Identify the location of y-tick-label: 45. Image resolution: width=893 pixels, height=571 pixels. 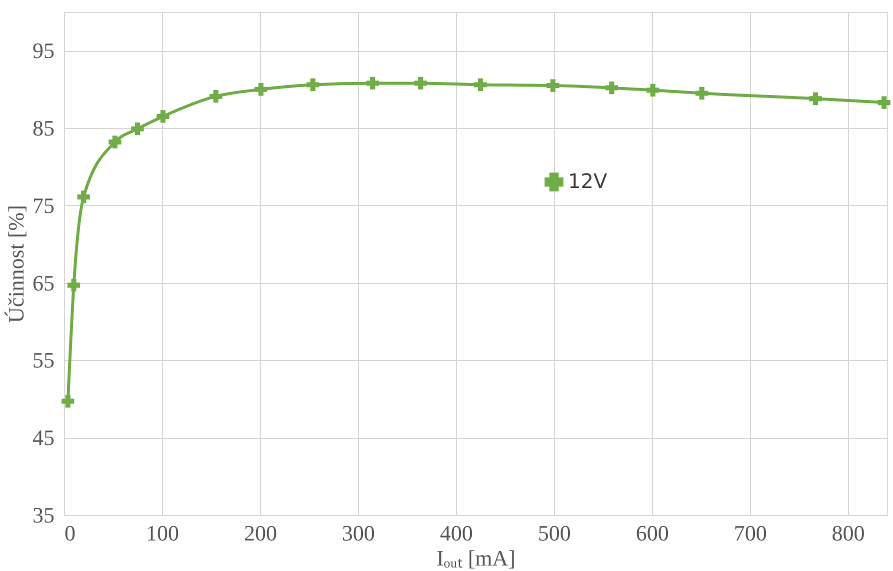
(43, 437).